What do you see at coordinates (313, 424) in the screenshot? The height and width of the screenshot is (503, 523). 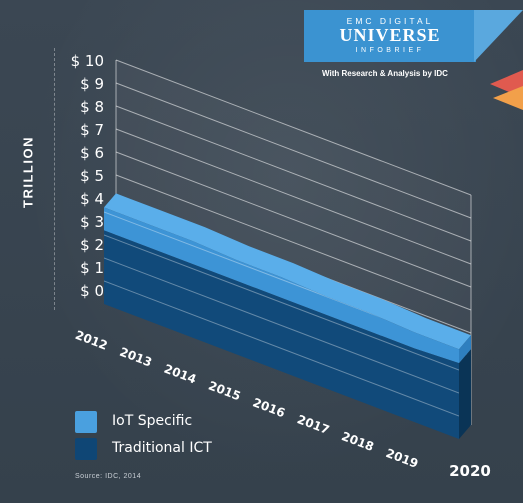 I see `x-tick-label: 2017` at bounding box center [313, 424].